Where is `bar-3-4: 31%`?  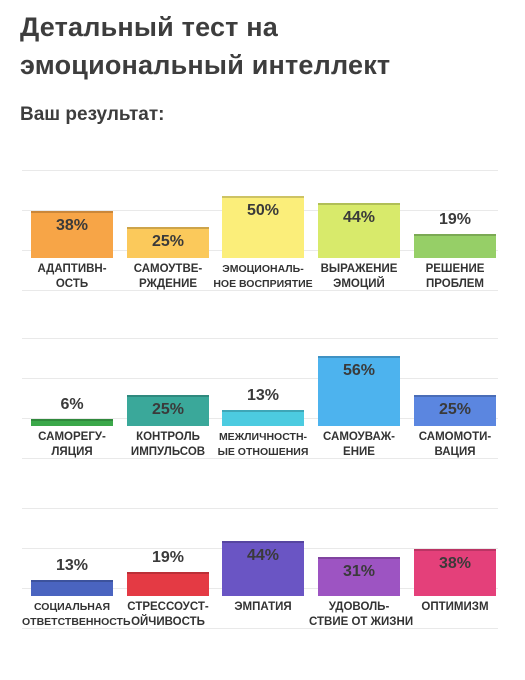
bar-3-4: 31% is located at coordinates (359, 576).